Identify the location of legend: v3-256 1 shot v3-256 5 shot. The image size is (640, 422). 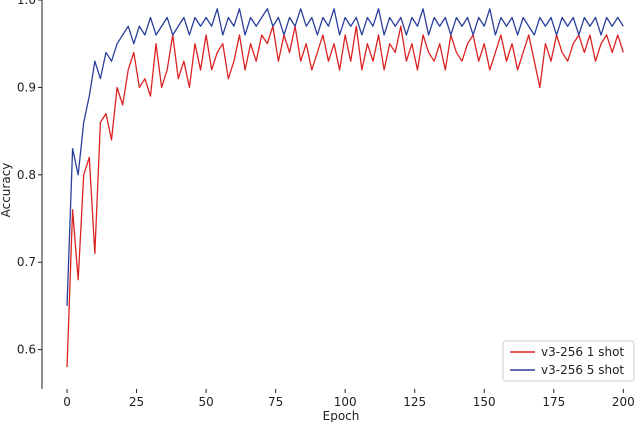
(568, 361).